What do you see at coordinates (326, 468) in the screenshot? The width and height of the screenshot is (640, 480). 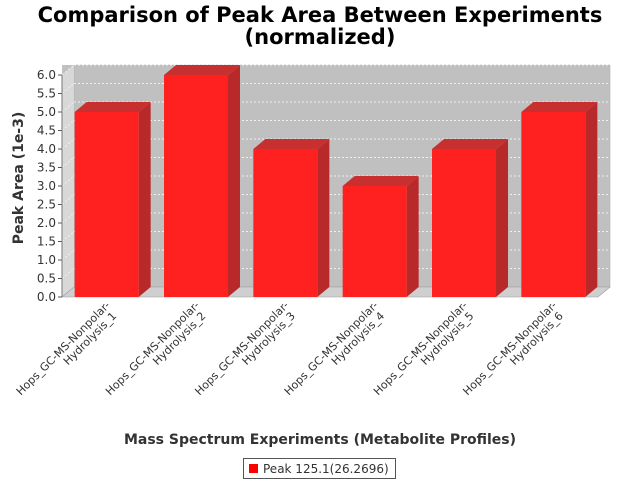 I see `legend-label: Peak 125.1(26.2696)` at bounding box center [326, 468].